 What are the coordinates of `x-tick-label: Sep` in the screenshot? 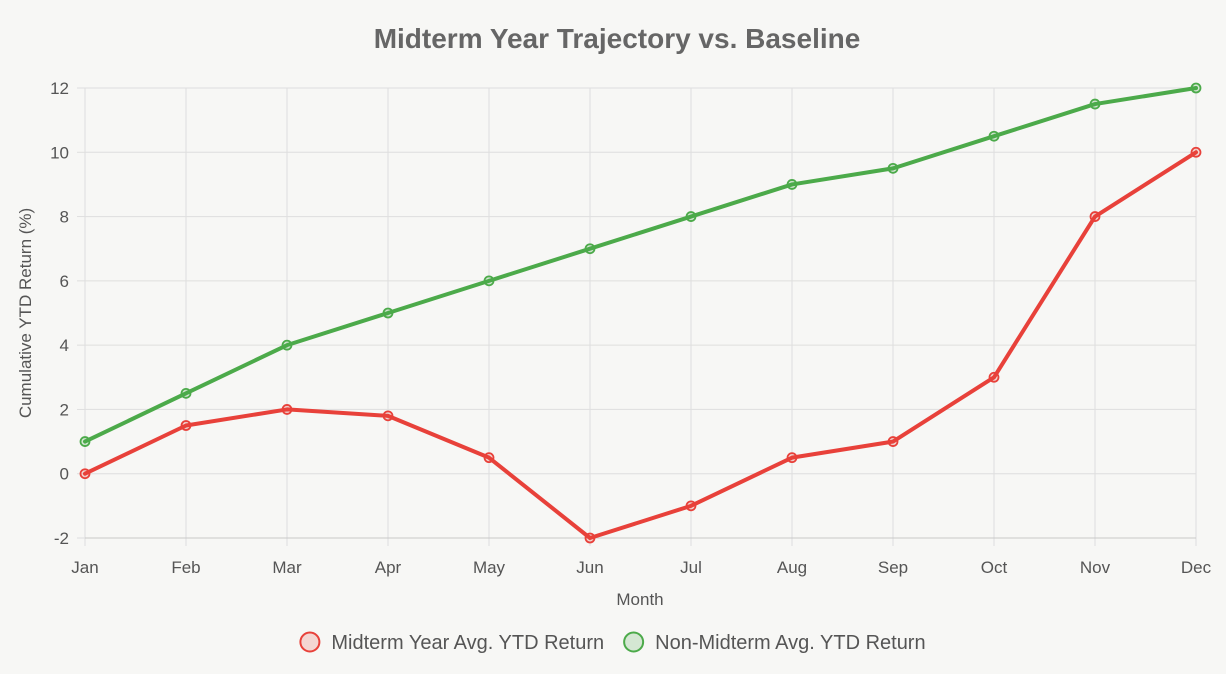 It's located at (893, 567).